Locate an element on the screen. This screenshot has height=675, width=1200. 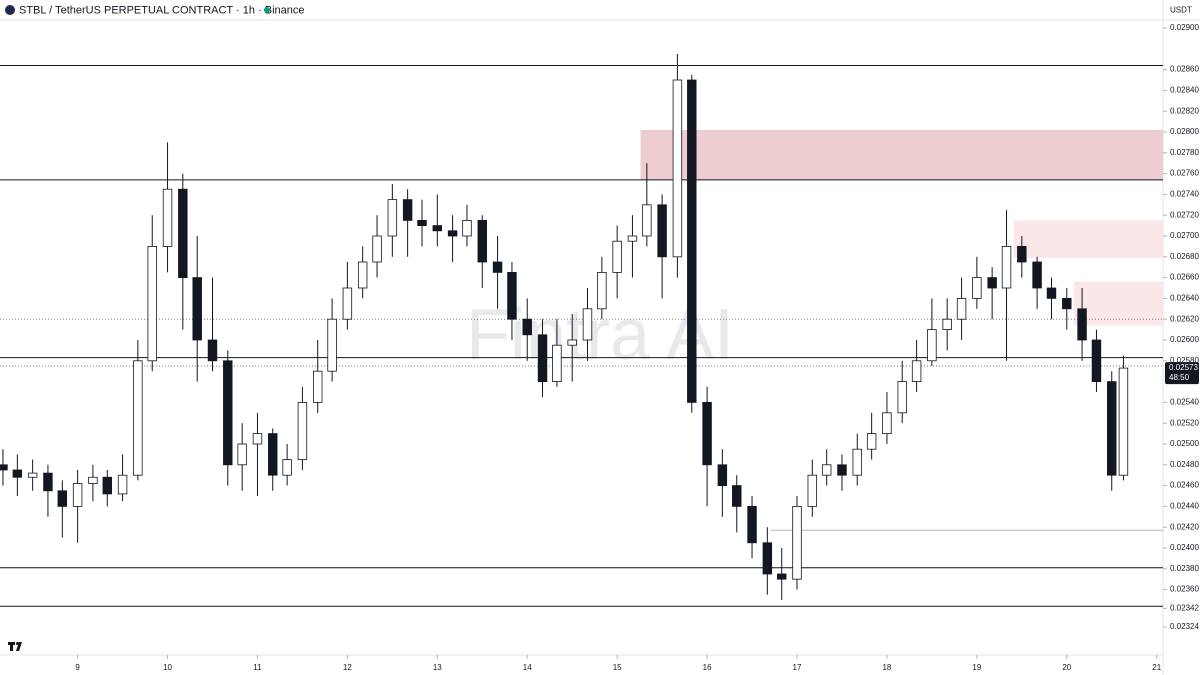
y-tick-label: 0.02800 is located at coordinates (1184, 131).